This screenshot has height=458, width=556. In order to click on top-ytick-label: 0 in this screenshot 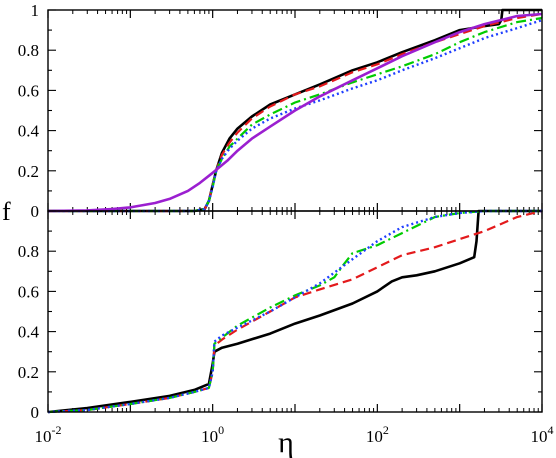, I will do `click(35, 211)`.